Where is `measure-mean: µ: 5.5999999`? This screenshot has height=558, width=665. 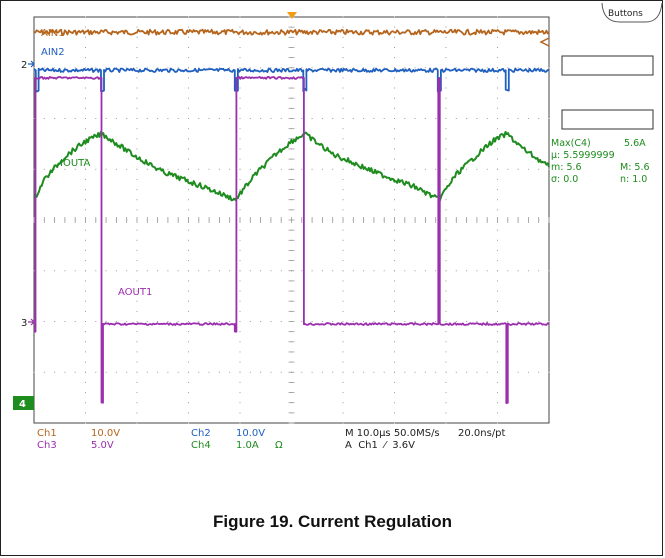
measure-mean: µ: 5.5999999 is located at coordinates (583, 155).